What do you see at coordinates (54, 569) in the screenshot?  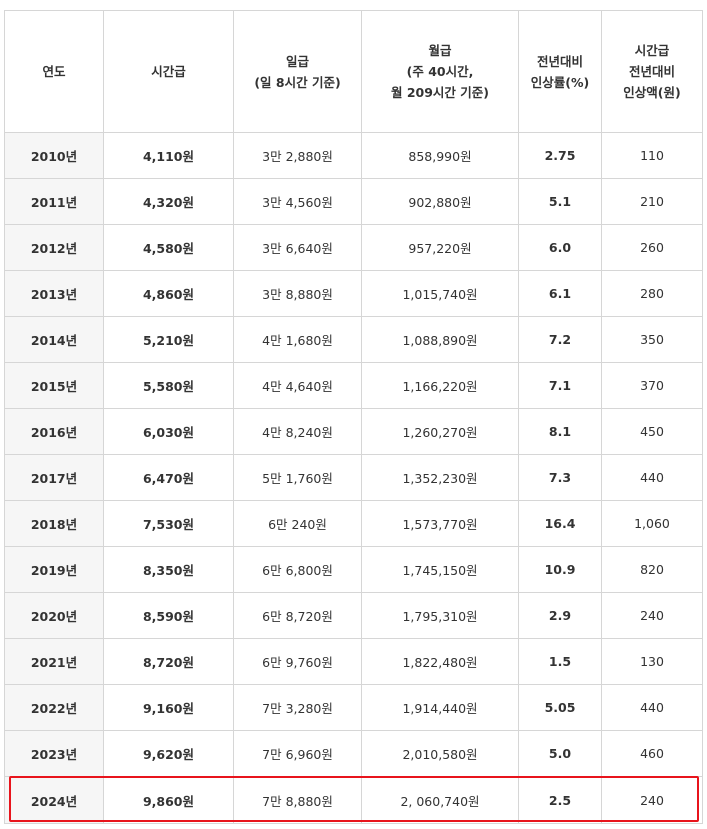 I see `cell-year: 2019년` at bounding box center [54, 569].